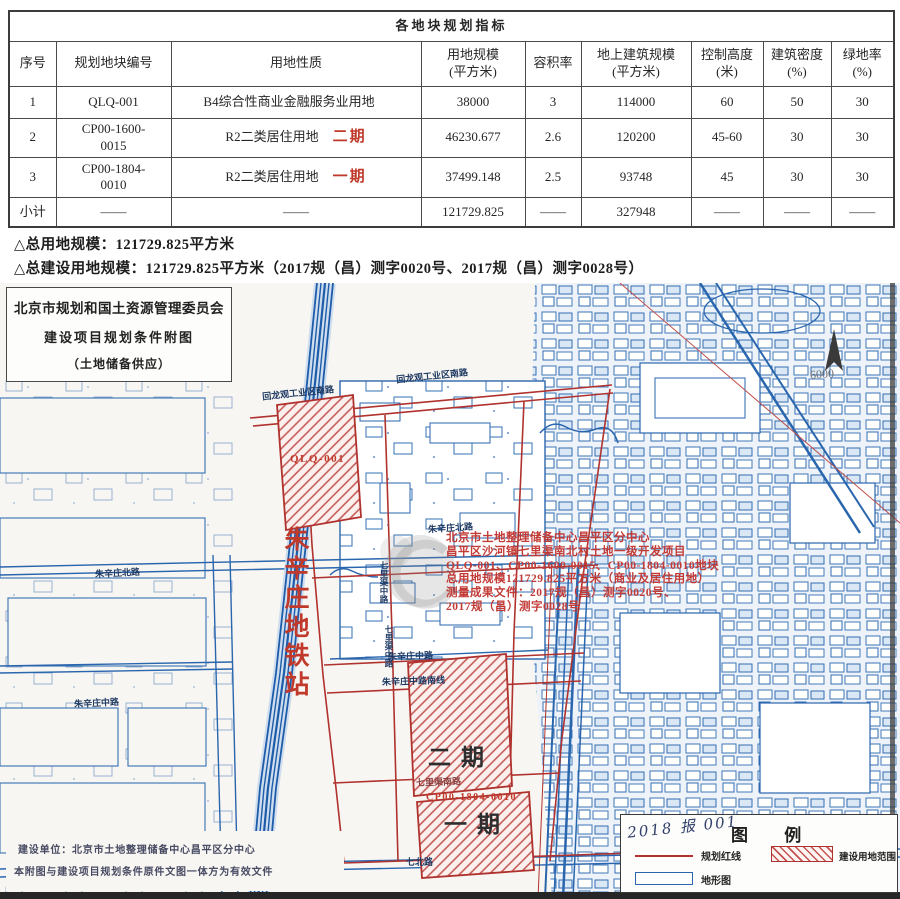  I want to click on cell-height: 45, so click(727, 177).